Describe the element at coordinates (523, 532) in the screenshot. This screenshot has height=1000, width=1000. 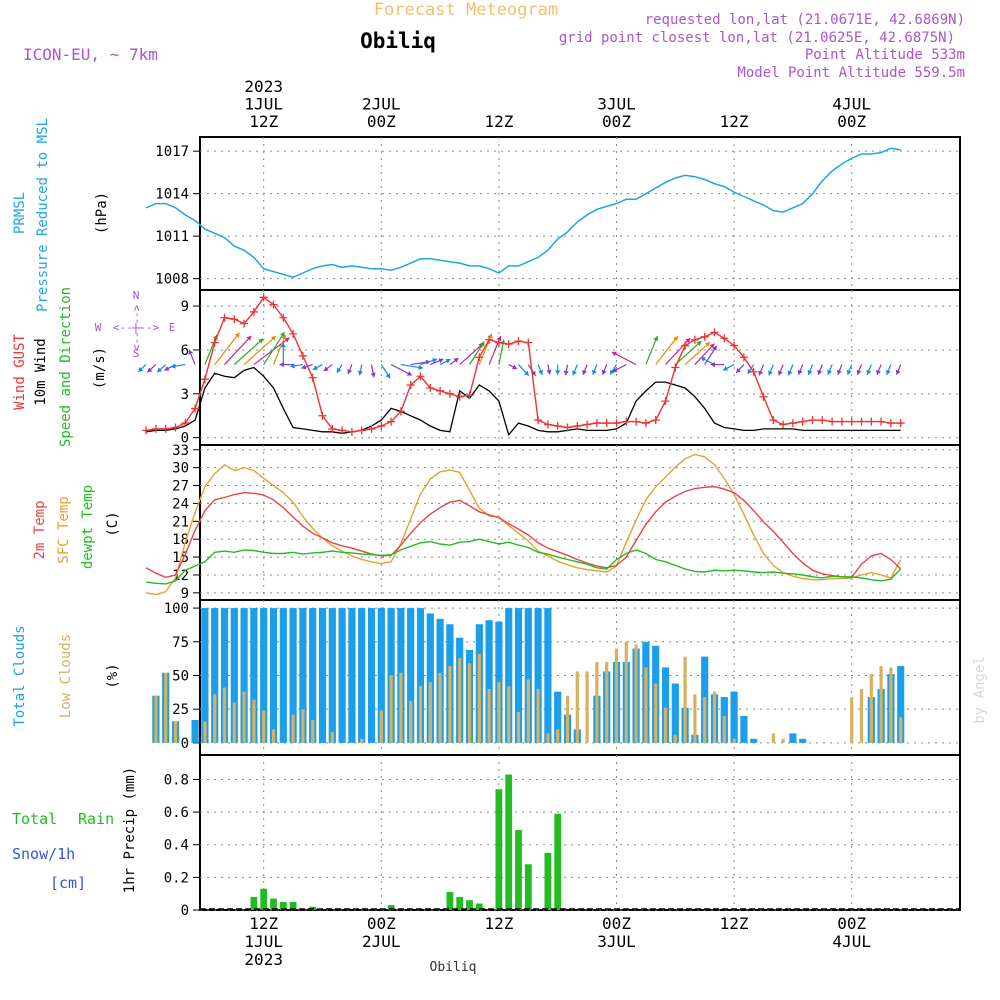
I see `temp-2m-line` at that location.